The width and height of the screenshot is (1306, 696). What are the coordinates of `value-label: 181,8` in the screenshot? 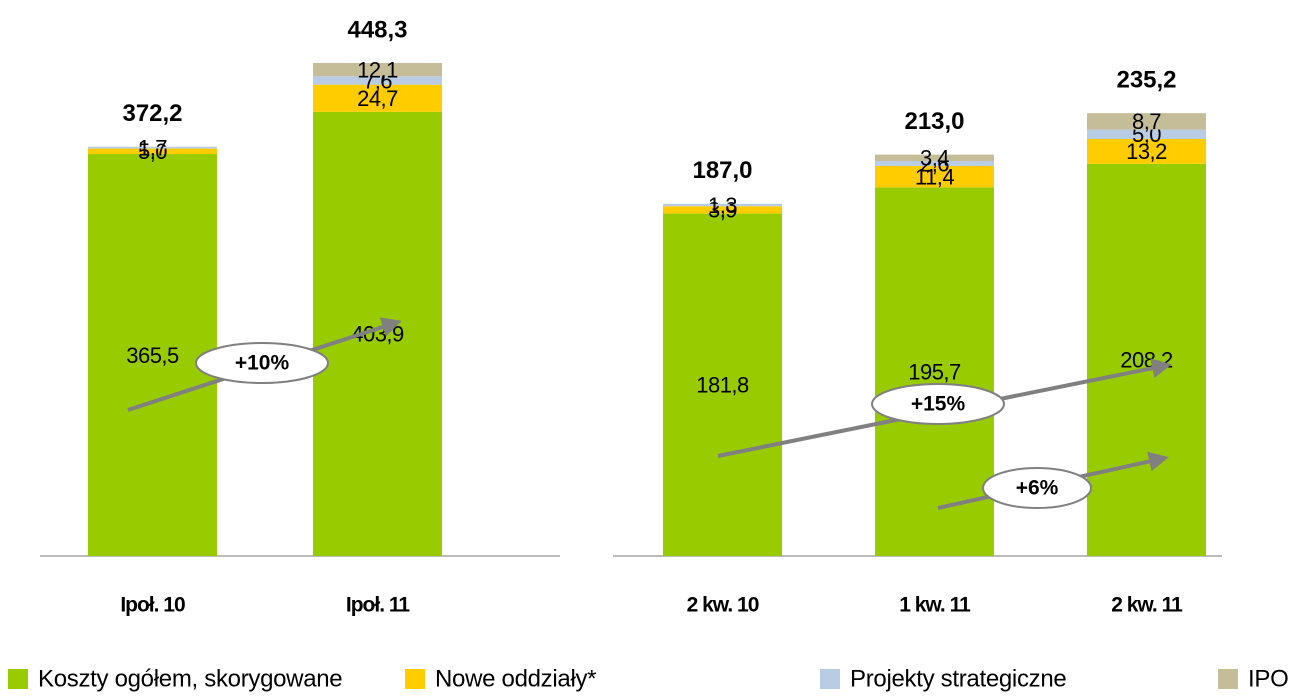 It's located at (722, 385).